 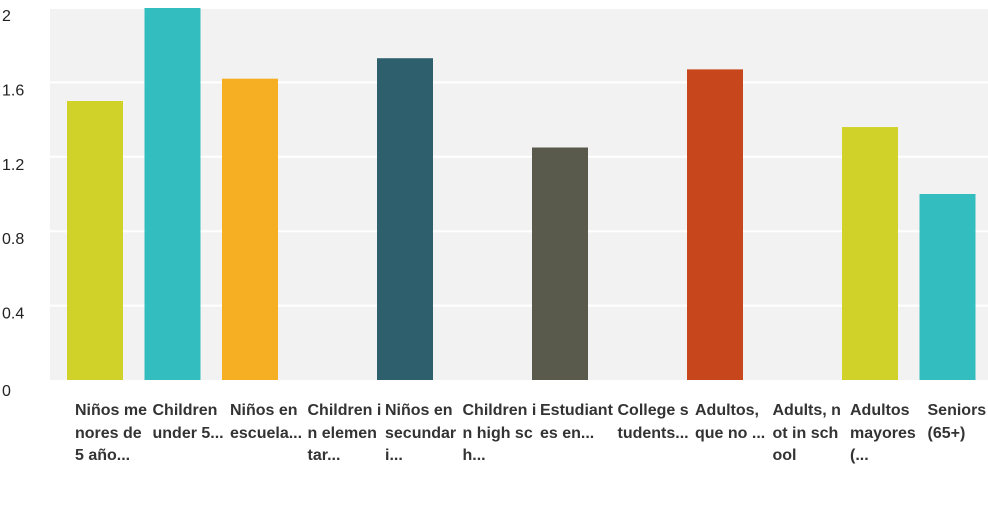 What do you see at coordinates (13, 90) in the screenshot?
I see `y-tick-label: 1.6` at bounding box center [13, 90].